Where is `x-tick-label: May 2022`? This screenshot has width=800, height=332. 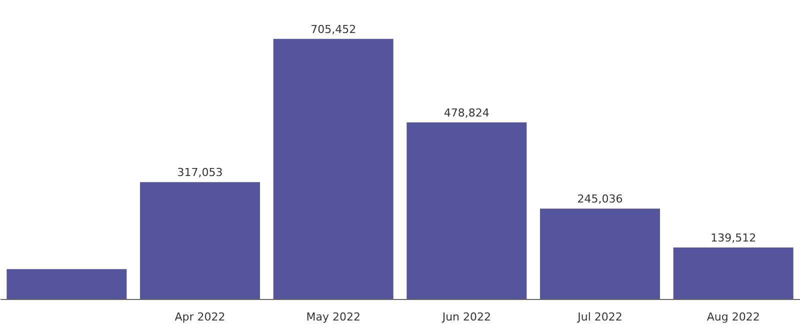
x-tick-label: May 2022 is located at coordinates (333, 317).